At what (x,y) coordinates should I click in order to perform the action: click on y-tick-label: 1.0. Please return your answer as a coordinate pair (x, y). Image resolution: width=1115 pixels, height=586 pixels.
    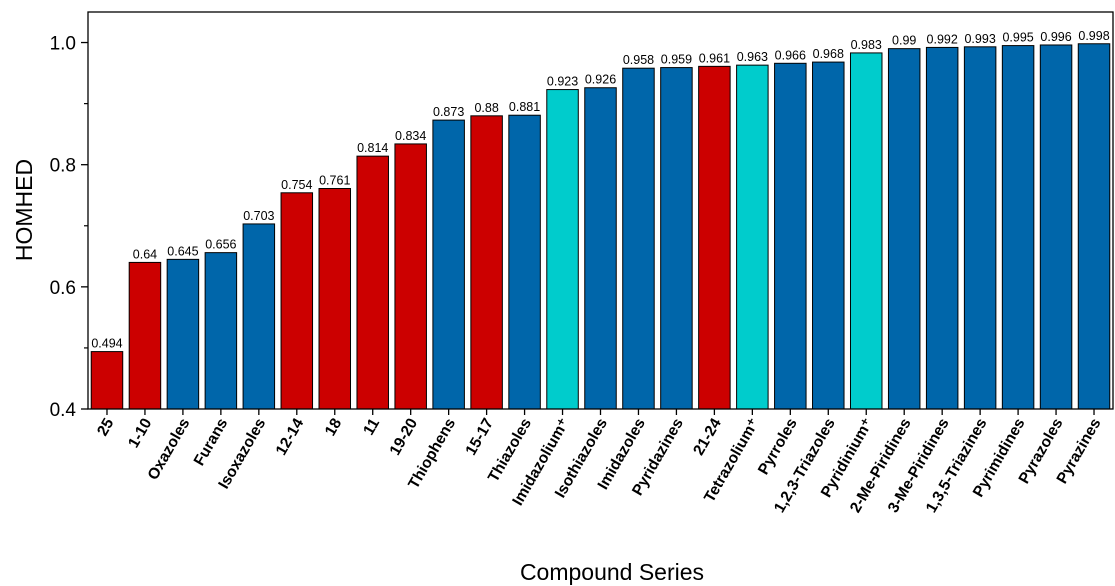
    Looking at the image, I should click on (63, 44).